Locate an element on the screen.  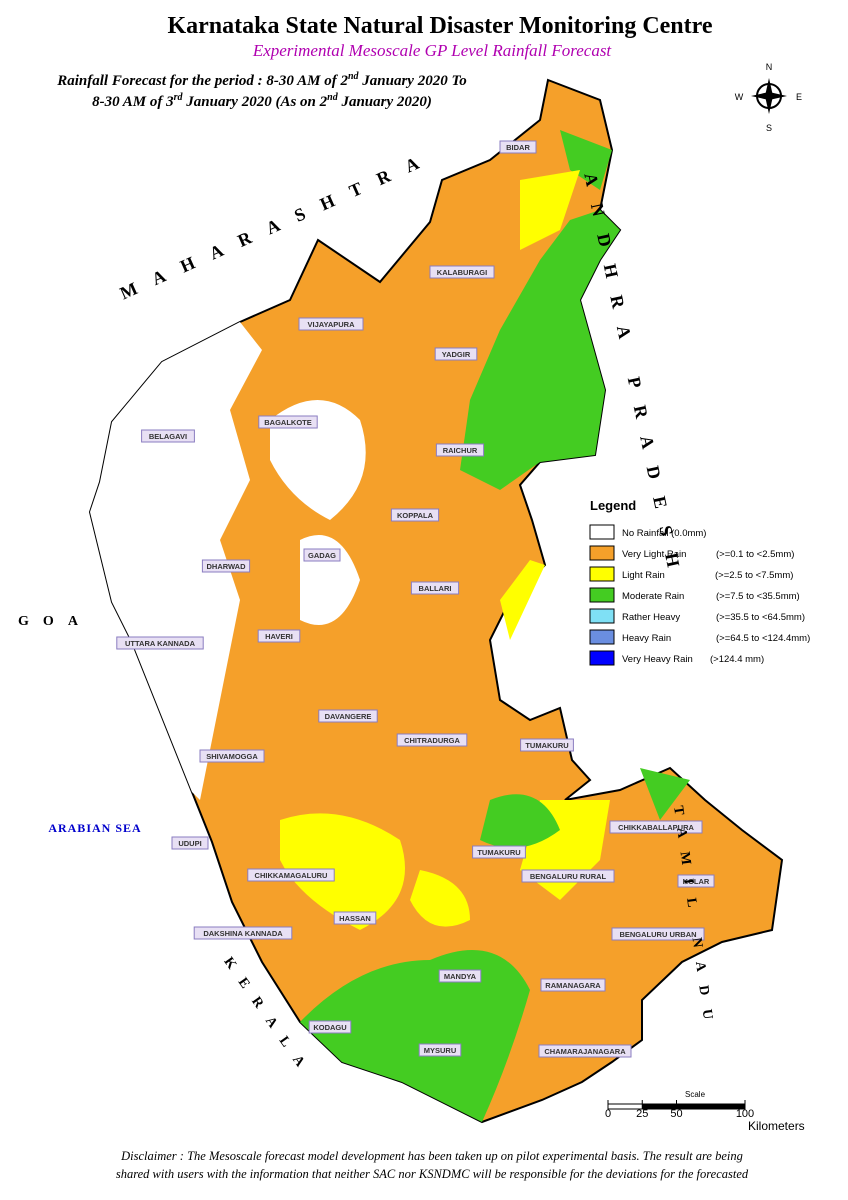
legend-range: (>=2.5 to <7.5mm) is located at coordinates (754, 575).